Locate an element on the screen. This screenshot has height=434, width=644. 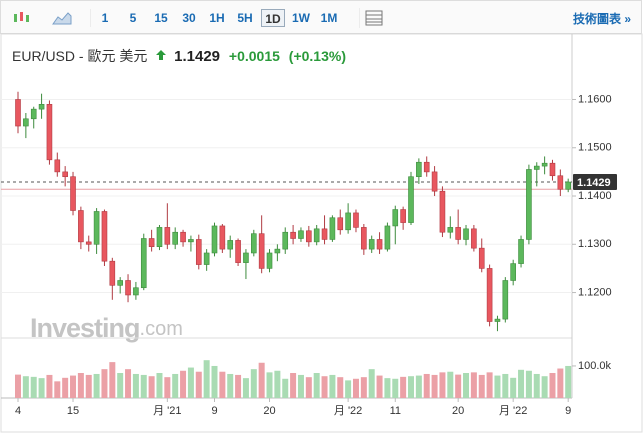
y-tick-label: 1.1500 is located at coordinates (595, 148).